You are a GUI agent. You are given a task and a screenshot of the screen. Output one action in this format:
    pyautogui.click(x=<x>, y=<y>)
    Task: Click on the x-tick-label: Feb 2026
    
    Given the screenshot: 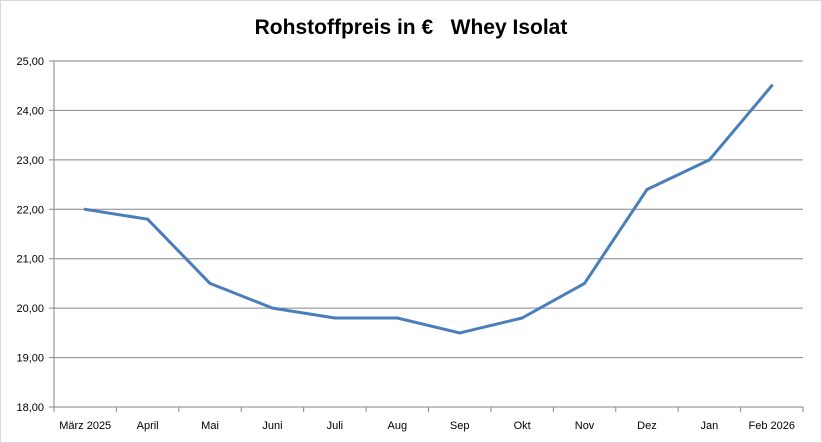 What is the action you would take?
    pyautogui.click(x=772, y=426)
    